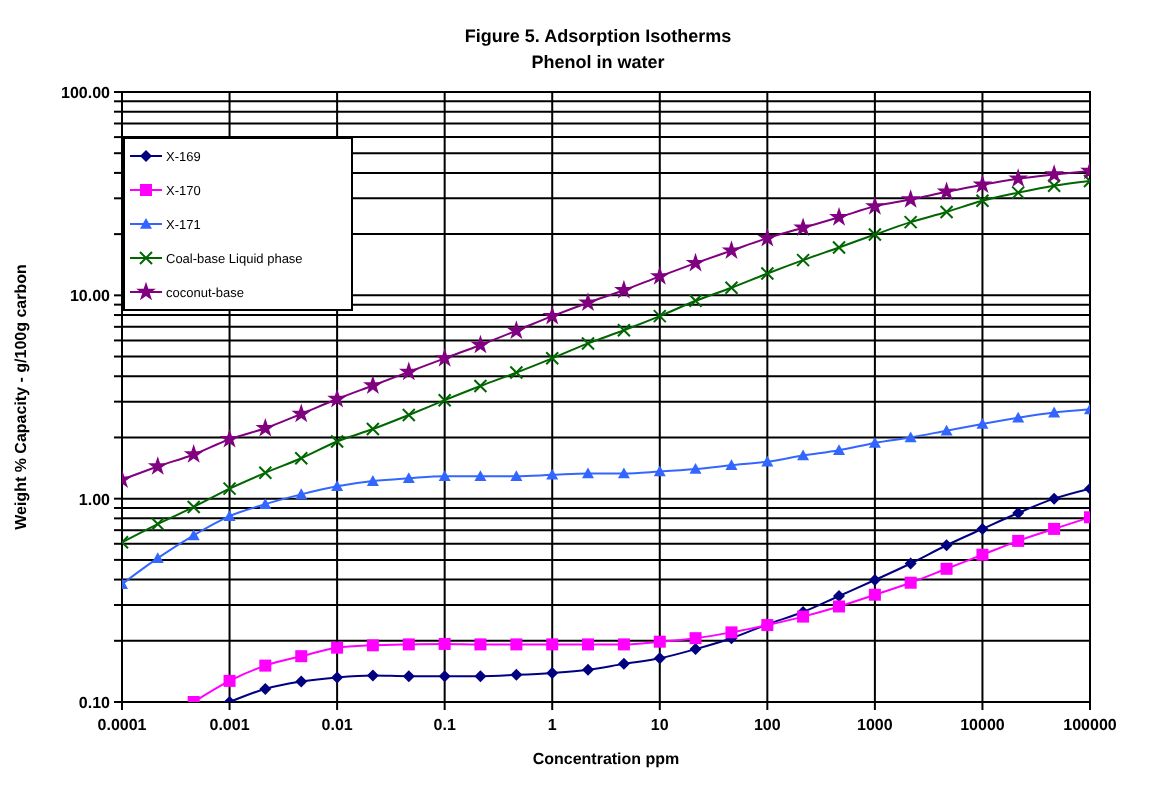  Describe the element at coordinates (122, 725) in the screenshot. I see `x-tick-label: 0.0001` at that location.